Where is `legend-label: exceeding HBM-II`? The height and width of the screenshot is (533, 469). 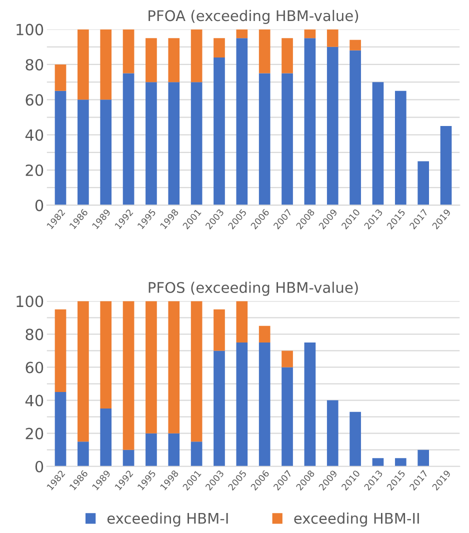
legend-label: exceeding HBM-II is located at coordinates (356, 519).